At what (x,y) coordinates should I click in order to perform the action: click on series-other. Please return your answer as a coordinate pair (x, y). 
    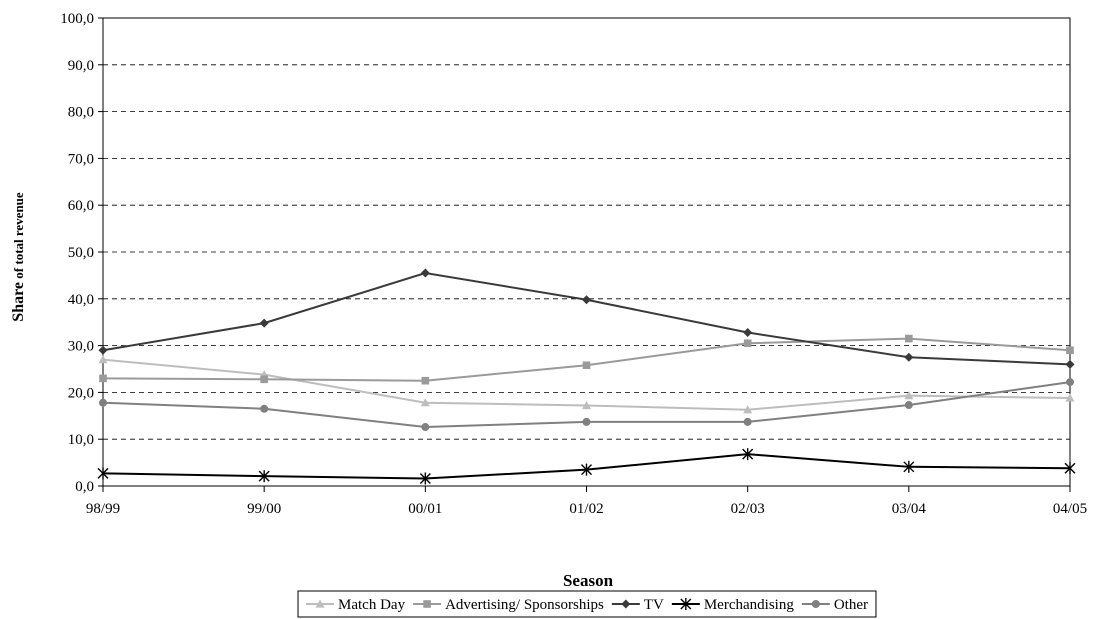
    Looking at the image, I should click on (586, 405).